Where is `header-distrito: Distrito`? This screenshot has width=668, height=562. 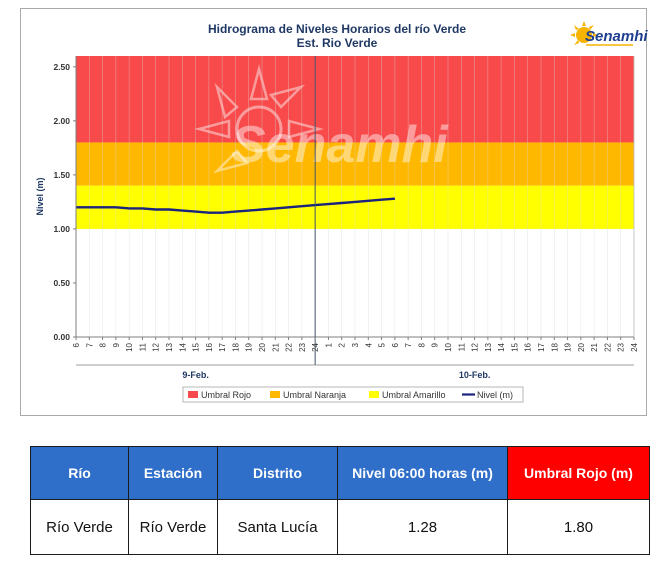 header-distrito: Distrito is located at coordinates (277, 473).